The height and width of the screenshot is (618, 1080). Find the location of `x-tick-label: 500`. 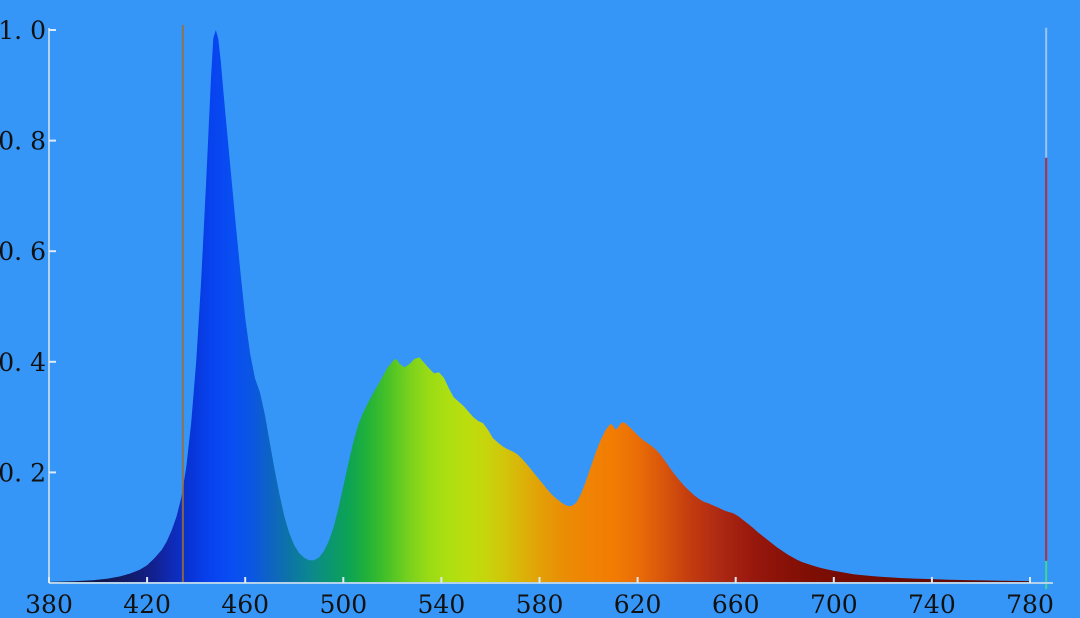

x-tick-label: 500 is located at coordinates (343, 604).